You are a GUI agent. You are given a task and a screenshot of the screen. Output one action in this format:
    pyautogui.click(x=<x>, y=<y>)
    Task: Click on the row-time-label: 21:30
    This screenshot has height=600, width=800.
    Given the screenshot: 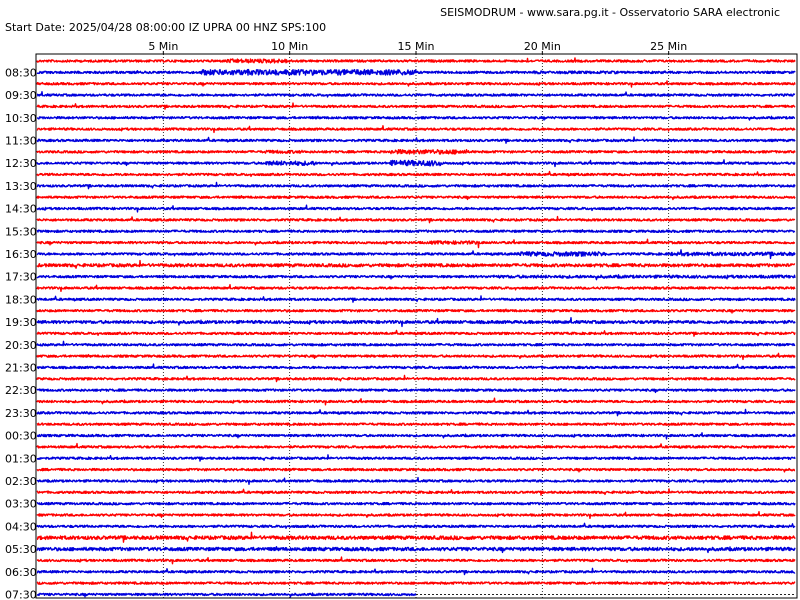 What is the action you would take?
    pyautogui.click(x=21, y=367)
    